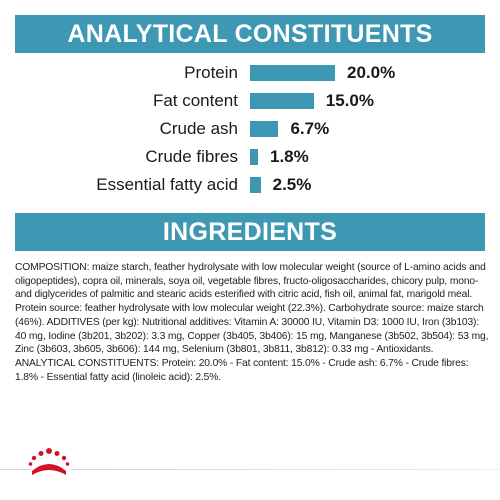 This screenshot has width=500, height=500. I want to click on constituent-row: Fat content 15.0%, so click(250, 101).